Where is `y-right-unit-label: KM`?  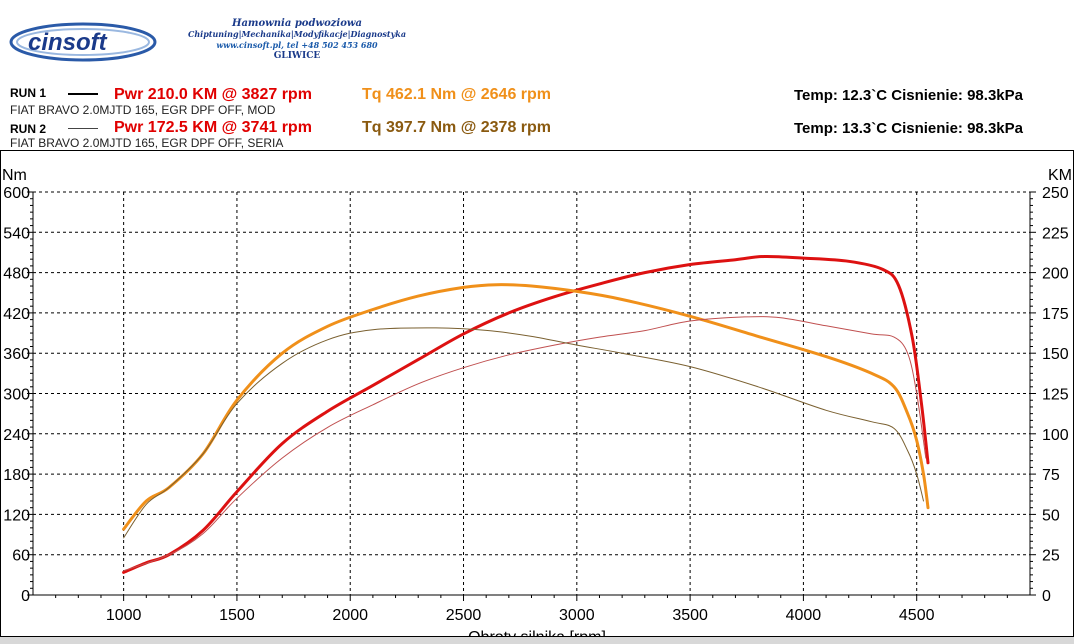
y-right-unit-label: KM is located at coordinates (1060, 175).